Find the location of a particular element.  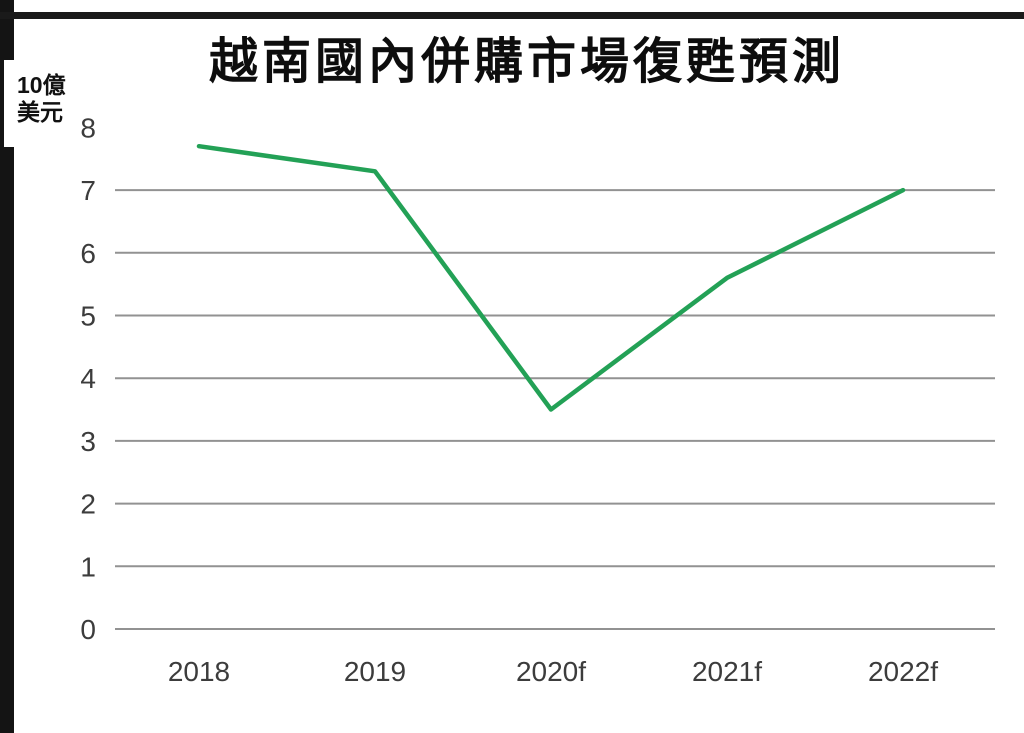

top-black-bar is located at coordinates (512, 15).